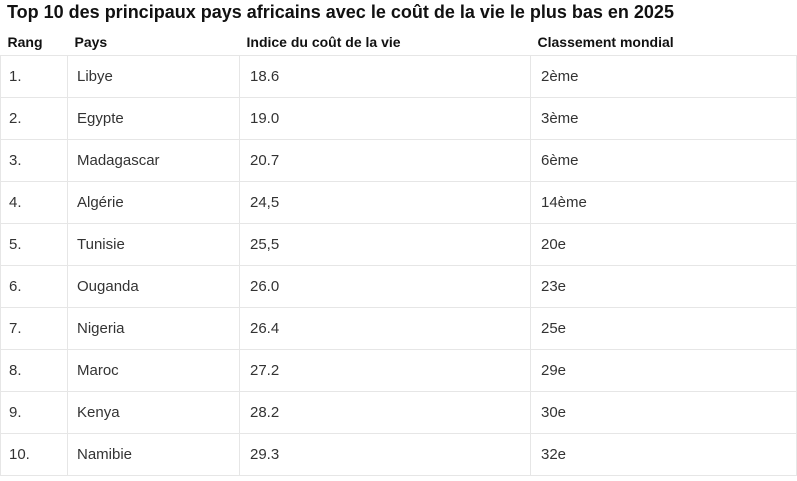  What do you see at coordinates (385, 328) in the screenshot?
I see `index-cell: 26.4` at bounding box center [385, 328].